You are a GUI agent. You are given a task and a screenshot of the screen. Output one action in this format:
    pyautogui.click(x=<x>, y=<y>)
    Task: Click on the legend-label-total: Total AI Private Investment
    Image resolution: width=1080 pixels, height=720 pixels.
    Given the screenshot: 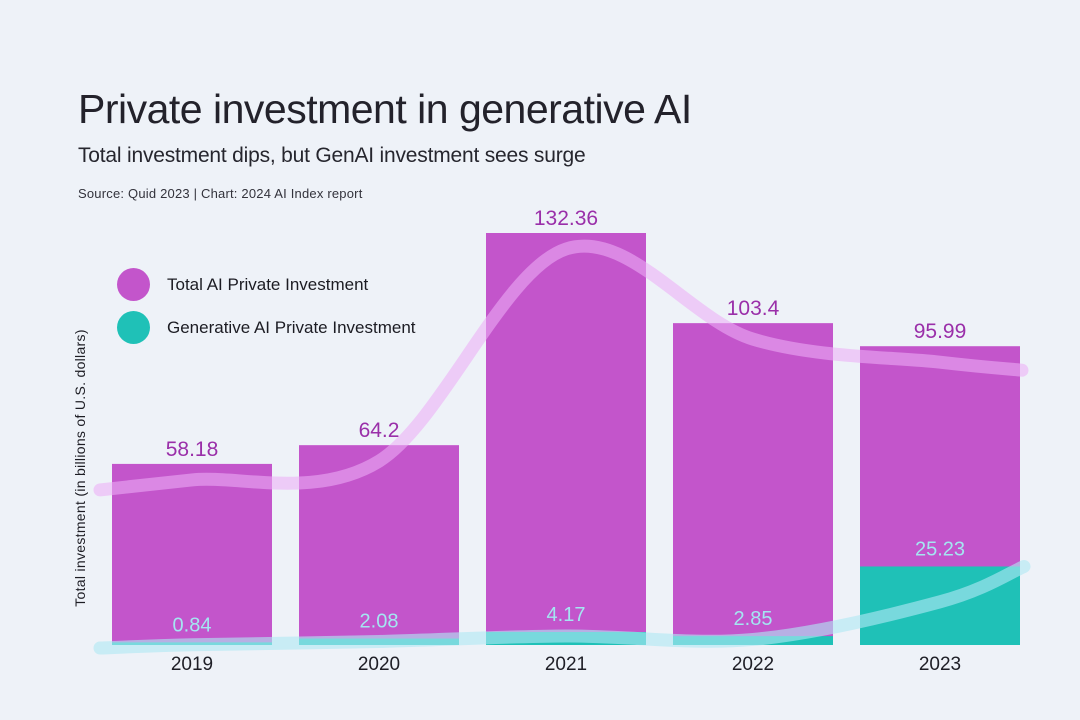 What is the action you would take?
    pyautogui.click(x=268, y=284)
    